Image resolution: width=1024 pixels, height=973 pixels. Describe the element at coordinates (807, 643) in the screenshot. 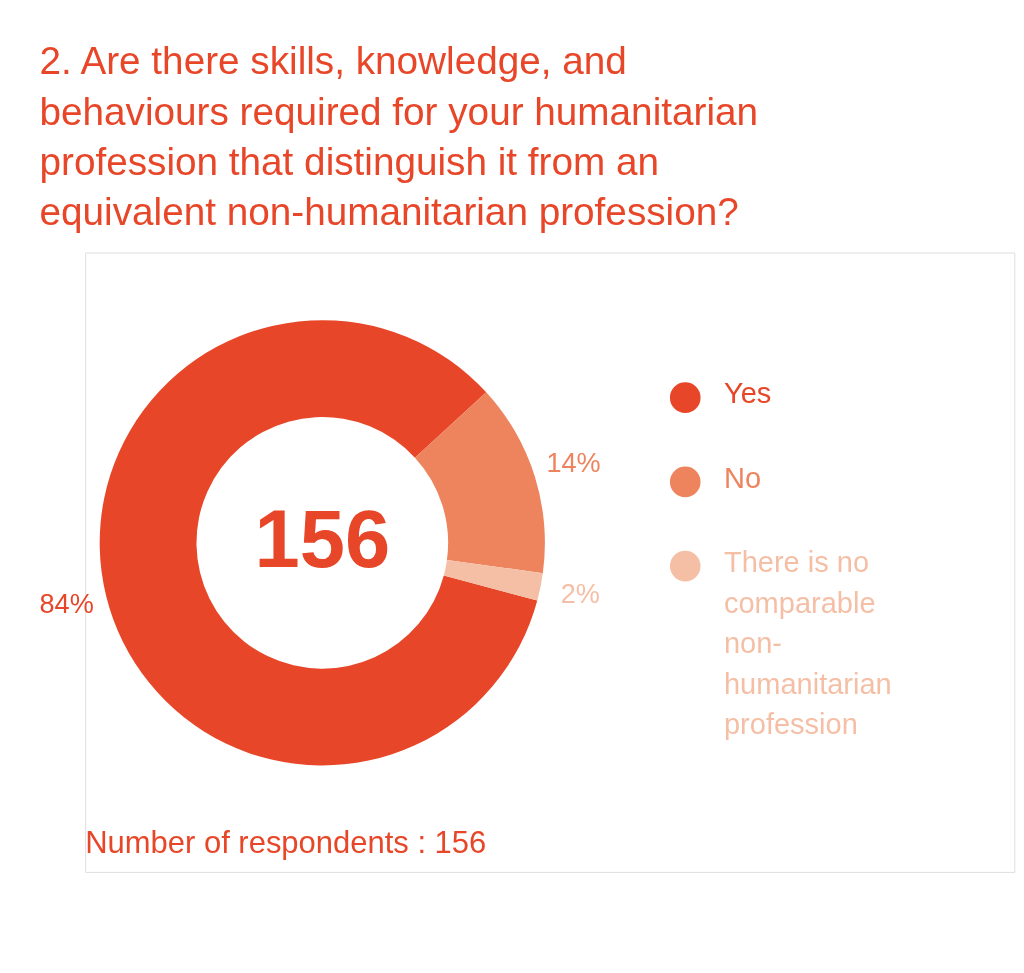

I see `legend-label: There is no comparable non-humanitarian profession` at that location.